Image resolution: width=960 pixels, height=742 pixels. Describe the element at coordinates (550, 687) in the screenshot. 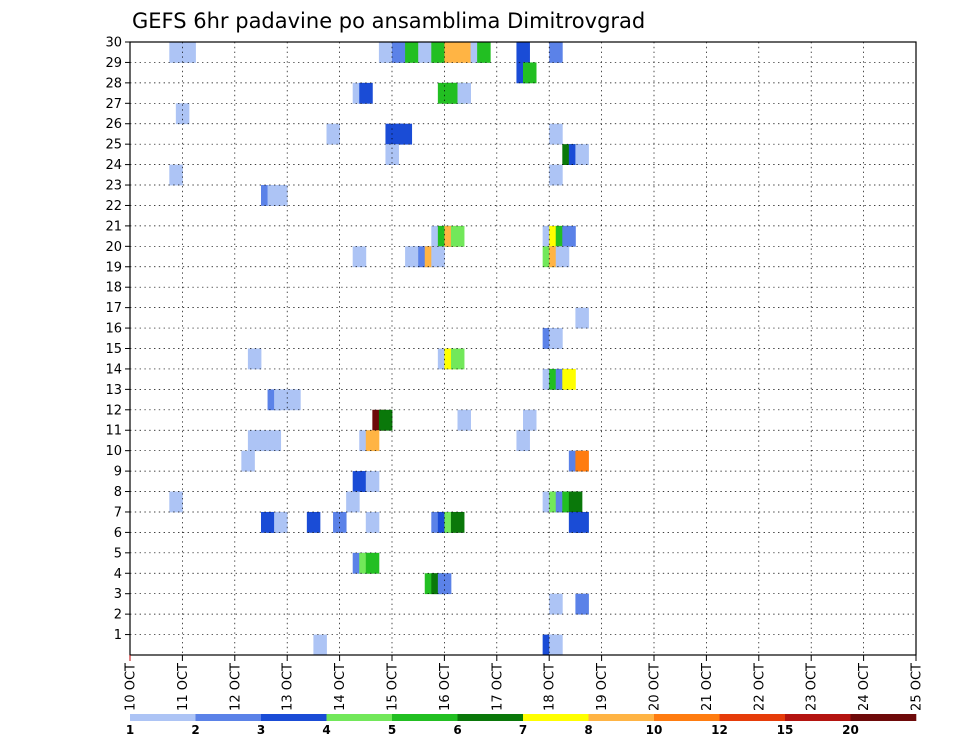

I see `x-tick-label: 18 OCT` at that location.